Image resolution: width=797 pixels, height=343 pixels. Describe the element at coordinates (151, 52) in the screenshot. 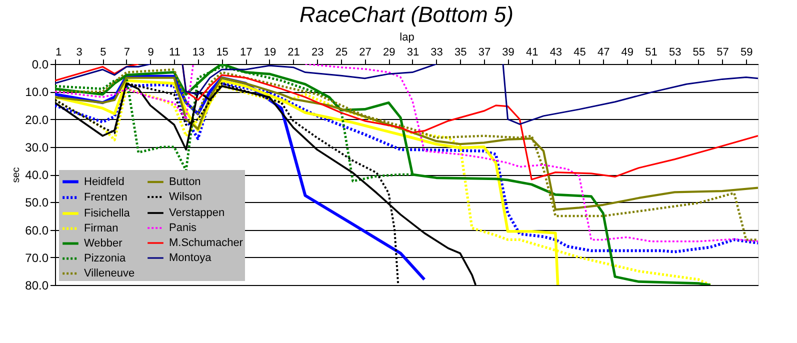

I see `x-tick-label: 9` at that location.